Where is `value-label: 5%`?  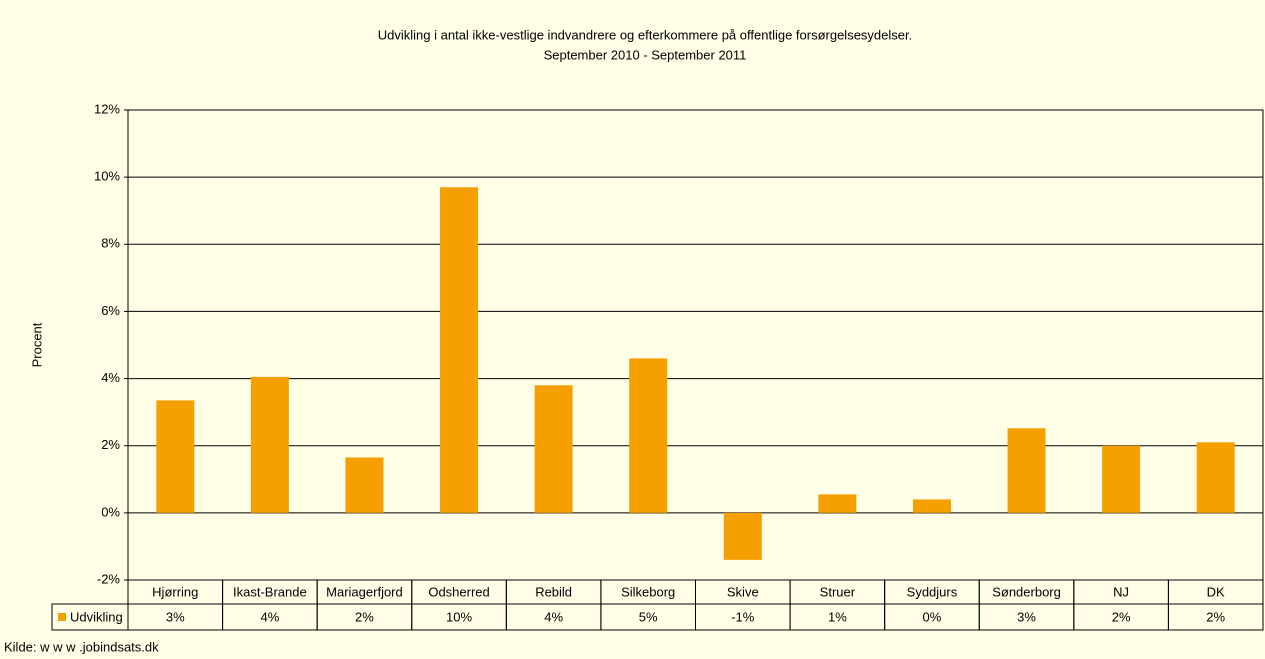
value-label: 5% is located at coordinates (648, 616).